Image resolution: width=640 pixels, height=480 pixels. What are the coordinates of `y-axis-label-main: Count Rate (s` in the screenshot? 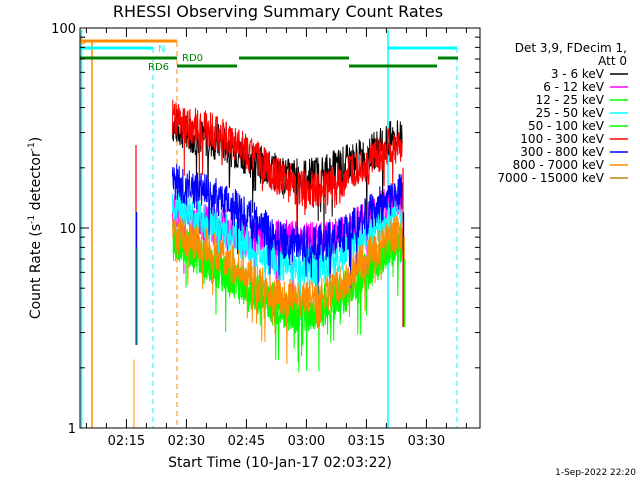 It's located at (36, 271).